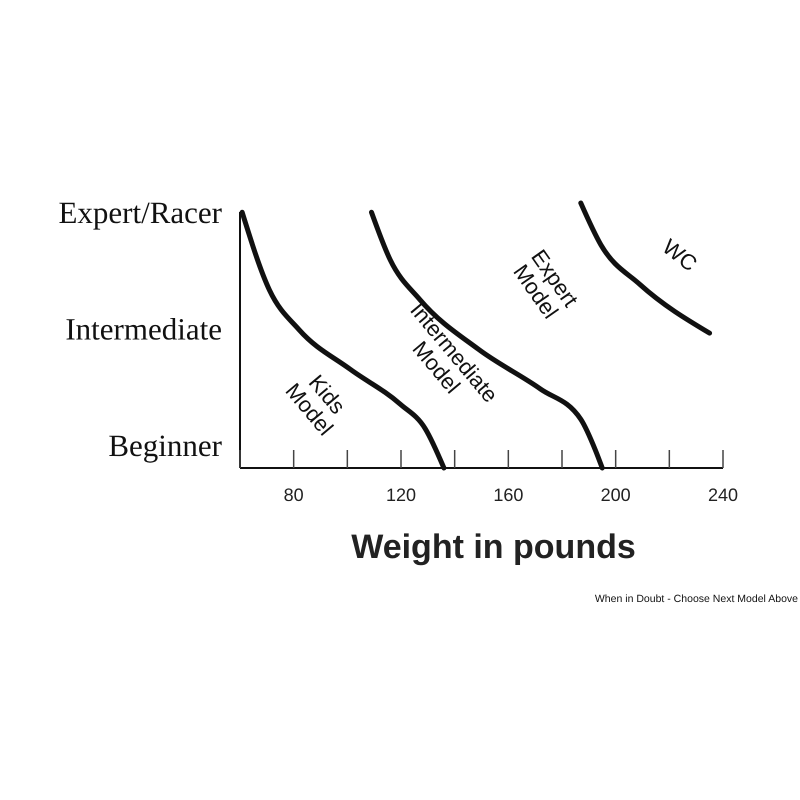  Describe the element at coordinates (615, 495) in the screenshot. I see `x-tick-label: 200` at that location.